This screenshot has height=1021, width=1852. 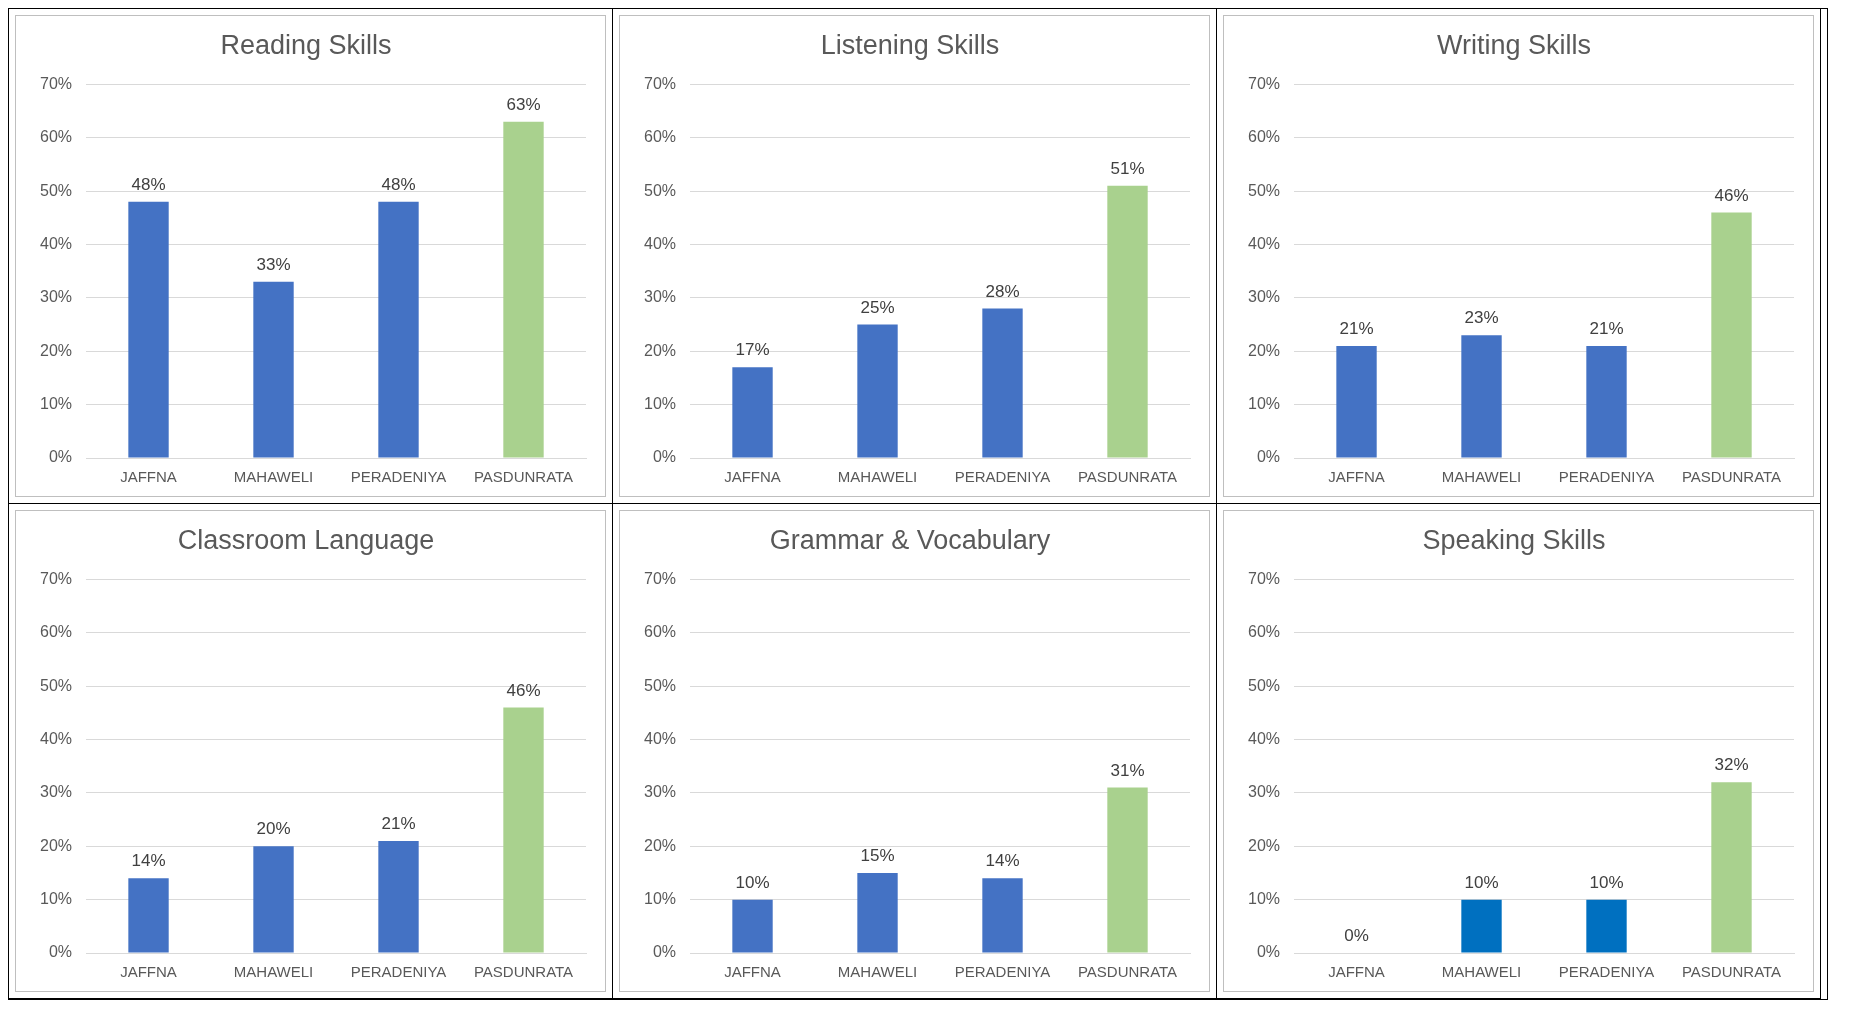 What do you see at coordinates (273, 265) in the screenshot?
I see `data-label: 33%` at bounding box center [273, 265].